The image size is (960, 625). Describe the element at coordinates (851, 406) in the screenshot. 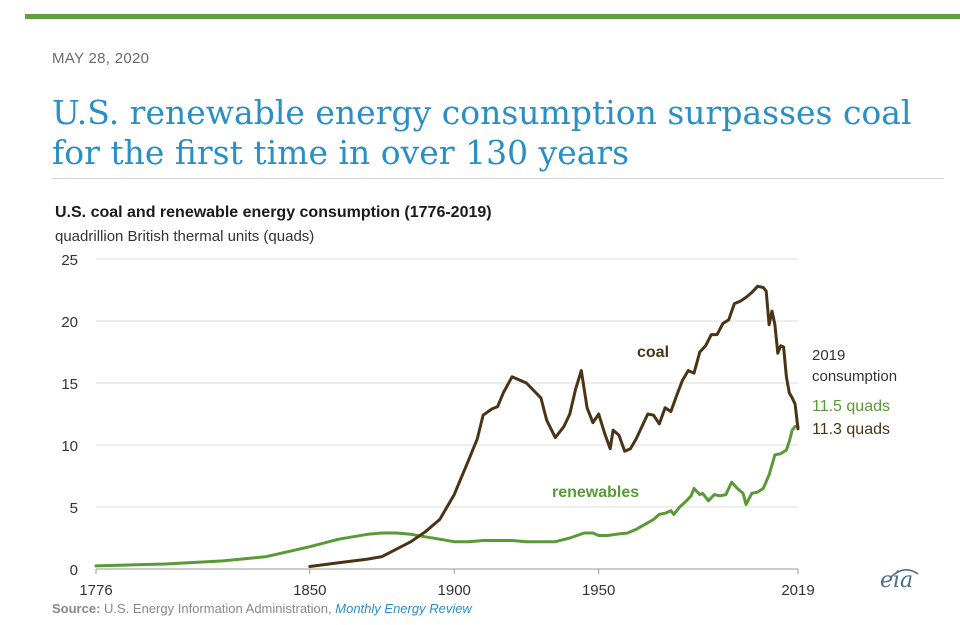

I see `renewables-2019-value: 11.5 quads` at that location.